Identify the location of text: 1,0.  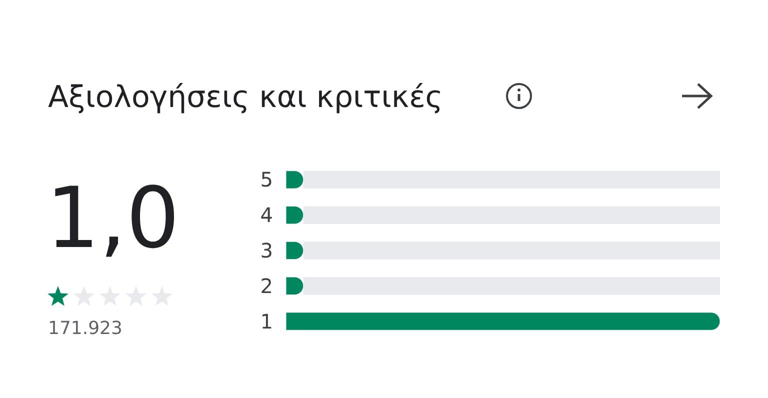
(113, 218).